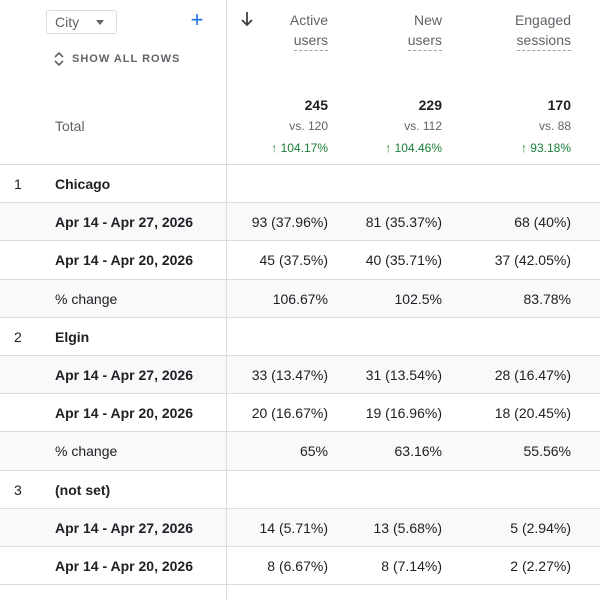 This screenshot has width=600, height=600. Describe the element at coordinates (543, 30) in the screenshot. I see `column-header-engaged-sessions: Engaged sessions` at that location.